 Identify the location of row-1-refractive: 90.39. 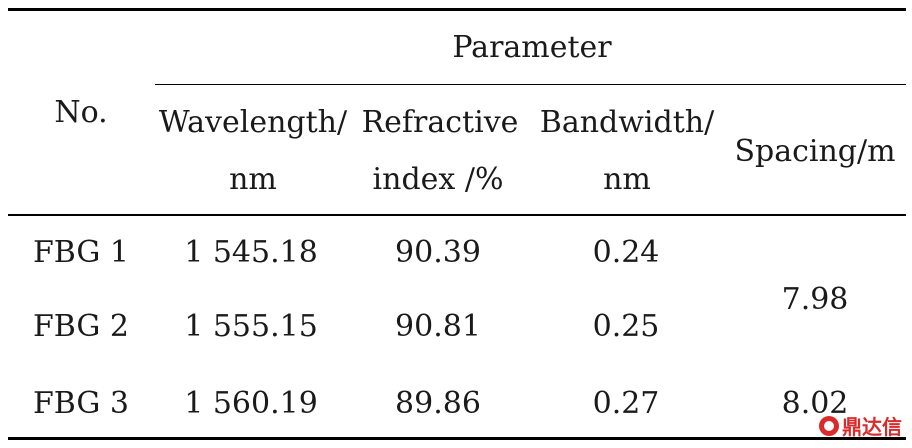
(438, 252).